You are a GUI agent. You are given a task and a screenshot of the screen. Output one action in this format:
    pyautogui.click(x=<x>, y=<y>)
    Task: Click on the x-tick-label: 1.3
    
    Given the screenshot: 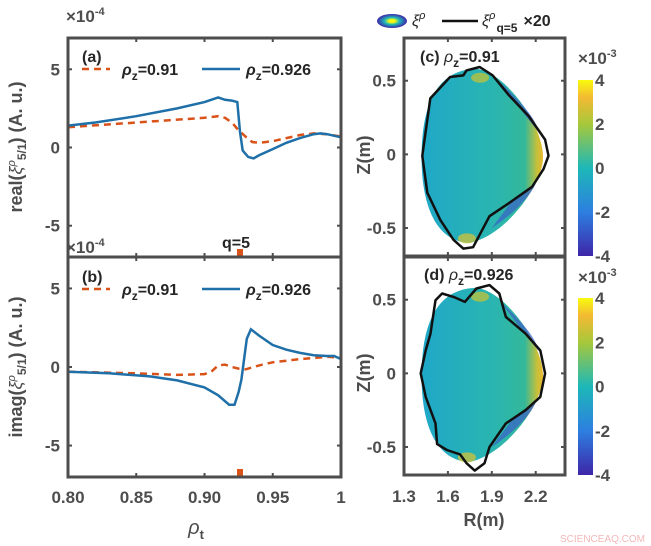 What is the action you would take?
    pyautogui.click(x=404, y=496)
    